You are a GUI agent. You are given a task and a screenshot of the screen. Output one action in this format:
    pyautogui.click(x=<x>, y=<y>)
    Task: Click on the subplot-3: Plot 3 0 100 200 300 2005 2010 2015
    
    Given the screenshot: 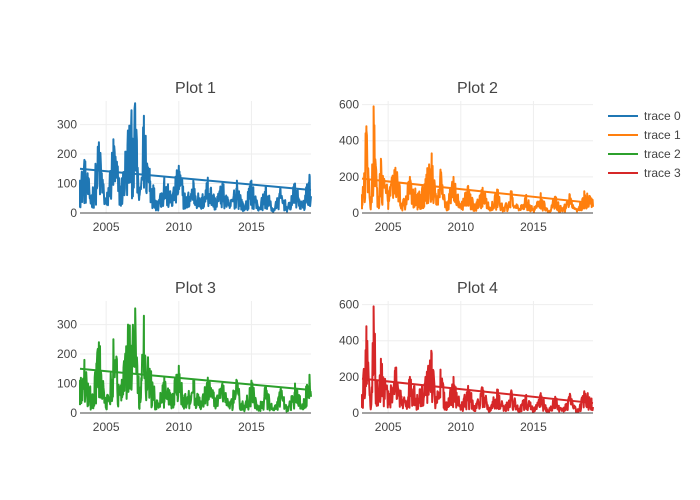 What is the action you would take?
    pyautogui.click(x=184, y=357)
    